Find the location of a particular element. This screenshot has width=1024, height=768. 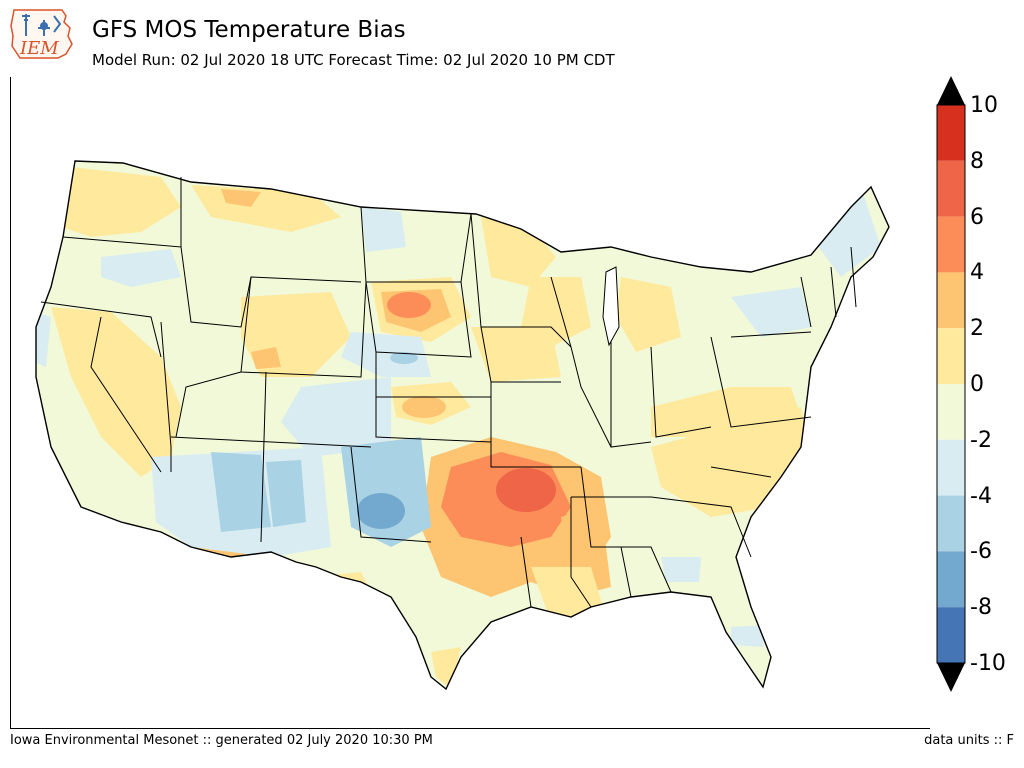

bias-region-nebraska is located at coordinates (386, 354).